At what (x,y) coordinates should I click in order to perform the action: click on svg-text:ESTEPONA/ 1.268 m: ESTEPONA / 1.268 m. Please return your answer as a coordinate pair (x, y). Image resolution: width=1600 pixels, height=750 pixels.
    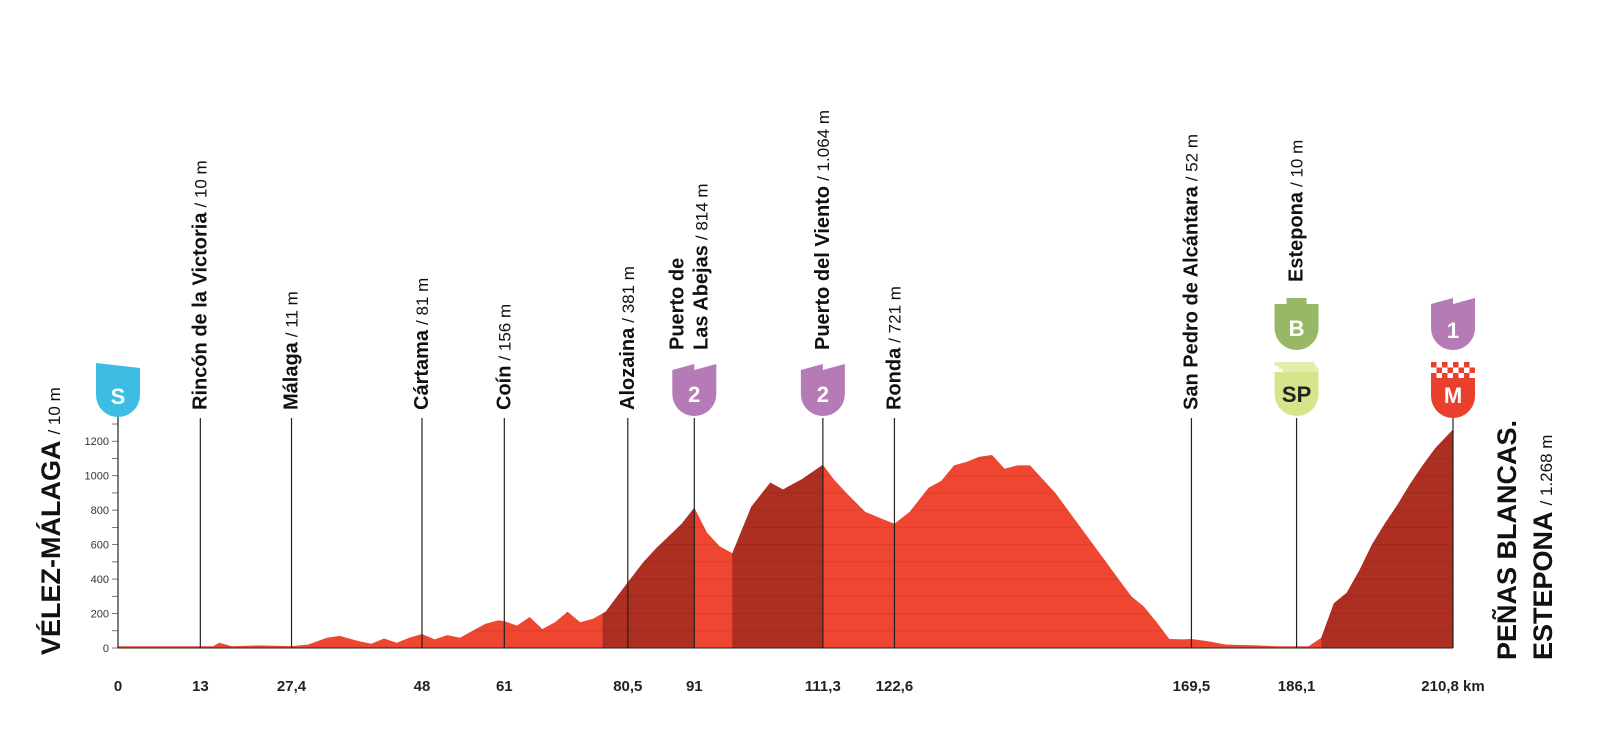
    Looking at the image, I should click on (1543, 547).